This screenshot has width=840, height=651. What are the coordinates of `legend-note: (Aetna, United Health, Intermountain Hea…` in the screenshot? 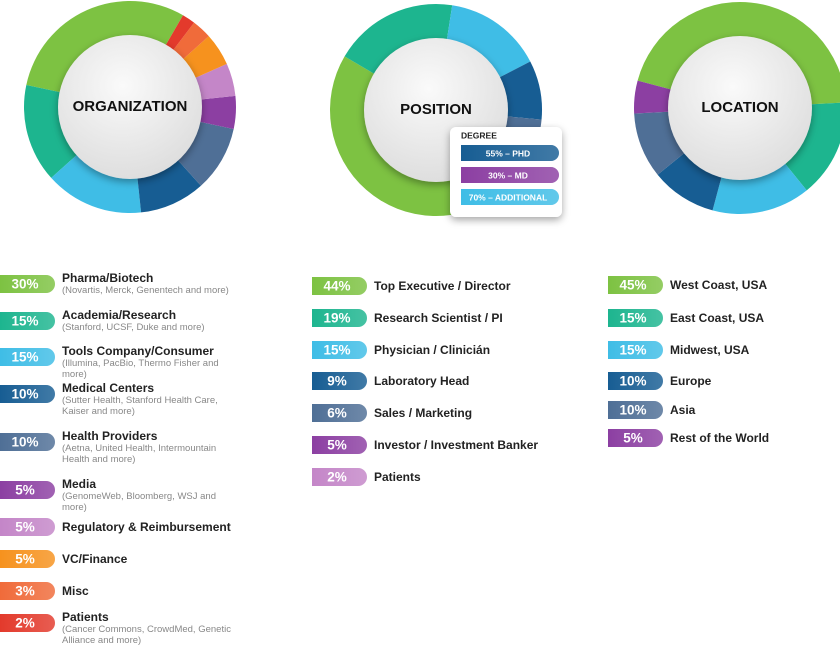 It's located at (139, 454).